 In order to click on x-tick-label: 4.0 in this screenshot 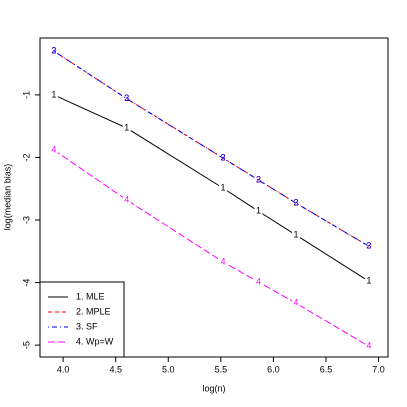, I will do `click(63, 369)`.